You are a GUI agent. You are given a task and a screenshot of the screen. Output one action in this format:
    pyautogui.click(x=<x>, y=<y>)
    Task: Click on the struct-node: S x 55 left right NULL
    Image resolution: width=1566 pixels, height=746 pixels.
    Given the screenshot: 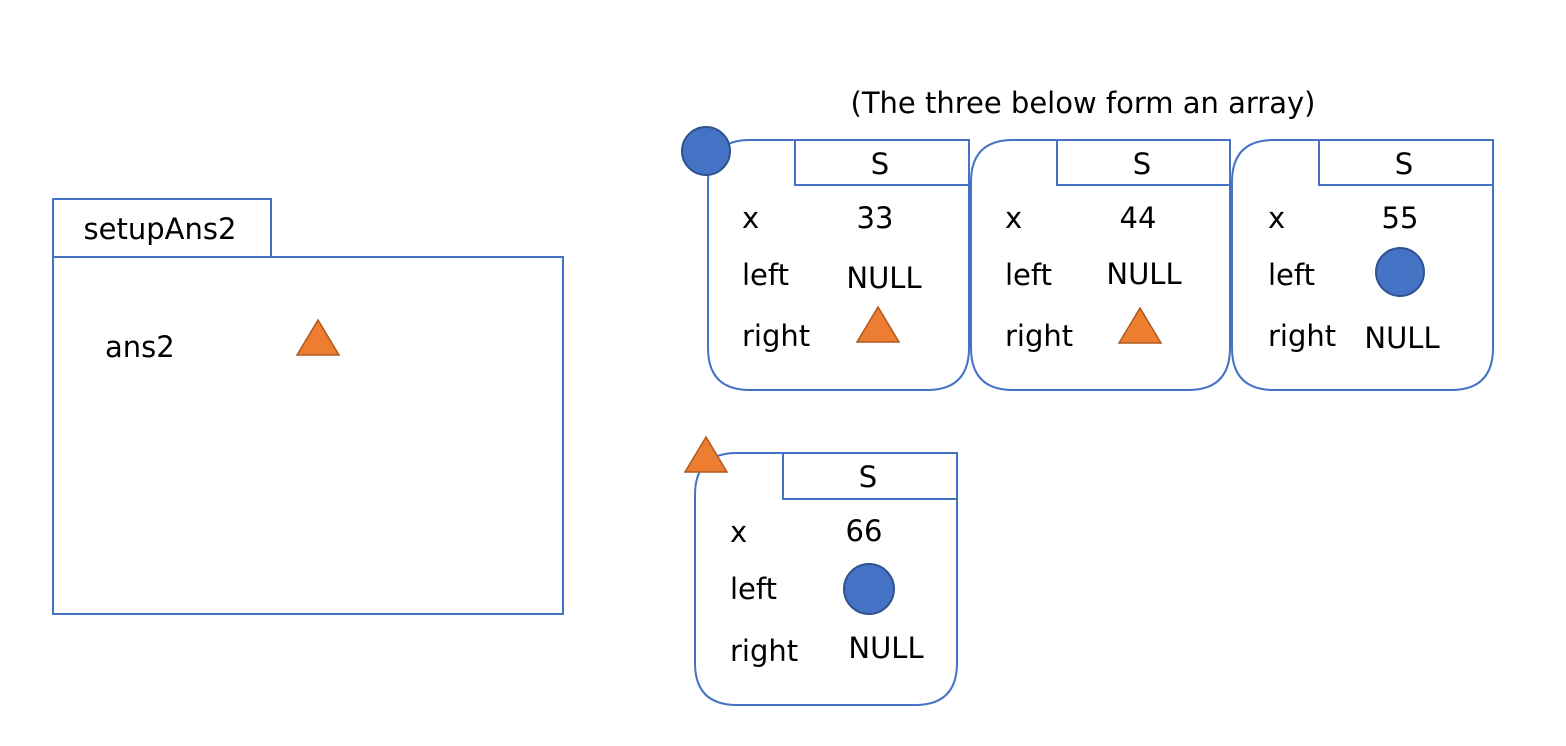 What is the action you would take?
    pyautogui.click(x=1362, y=265)
    